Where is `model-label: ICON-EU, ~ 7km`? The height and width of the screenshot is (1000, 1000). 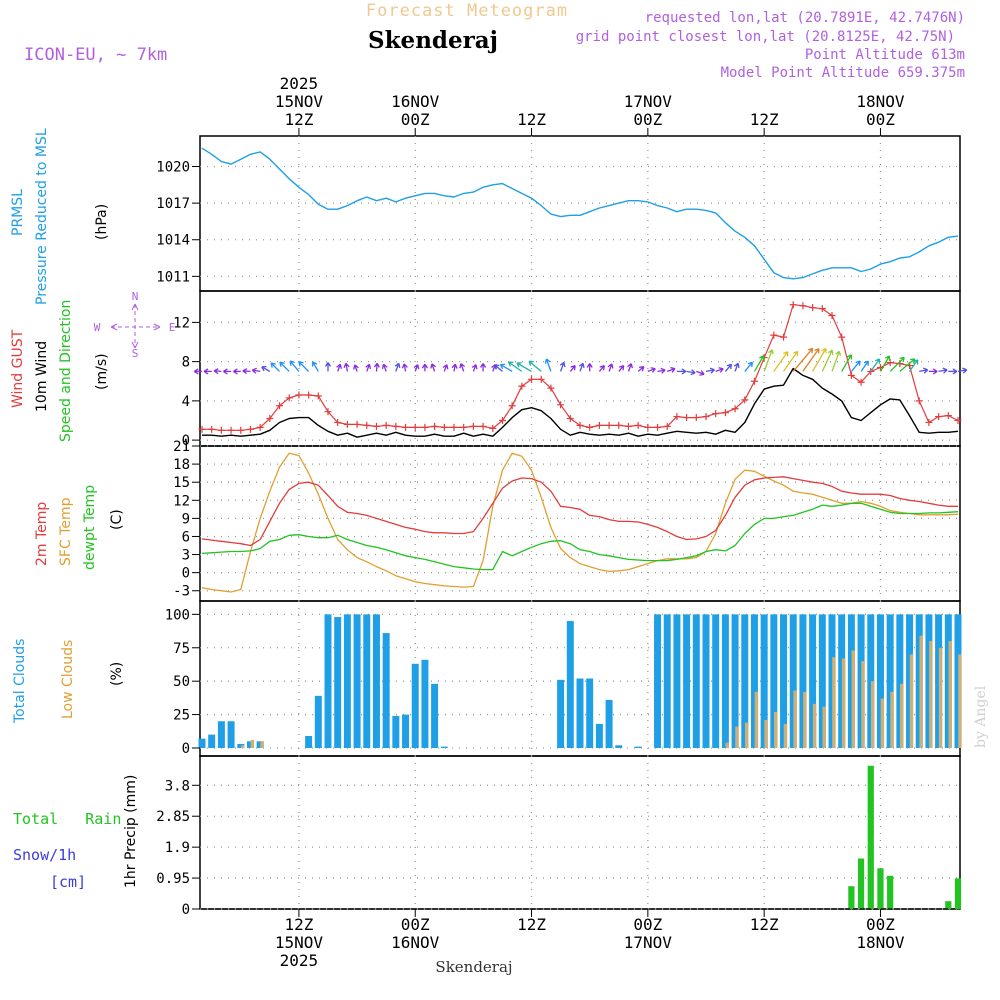
model-label: ICON-EU, ~ 7km is located at coordinates (95, 55).